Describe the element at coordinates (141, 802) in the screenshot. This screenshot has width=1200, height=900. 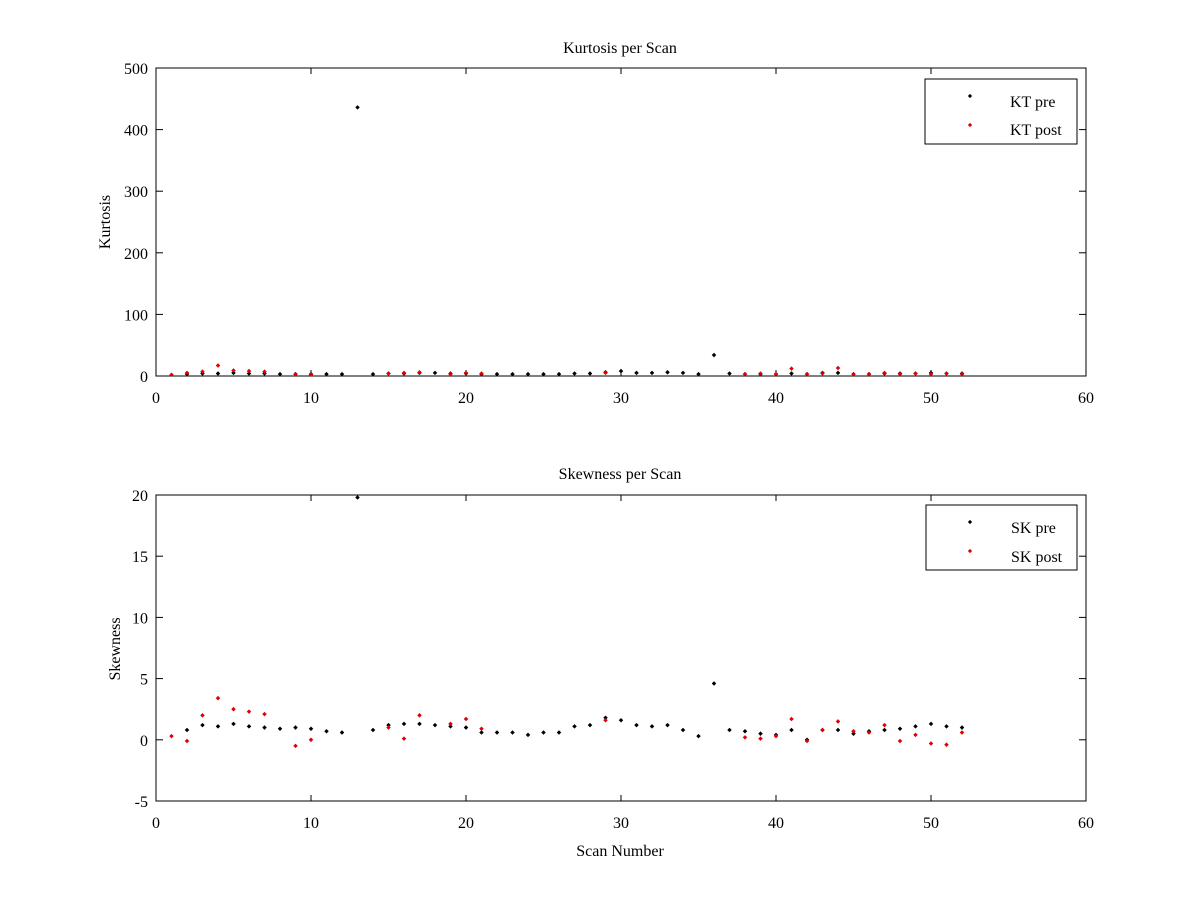
I see `y-tick-label: -5` at that location.